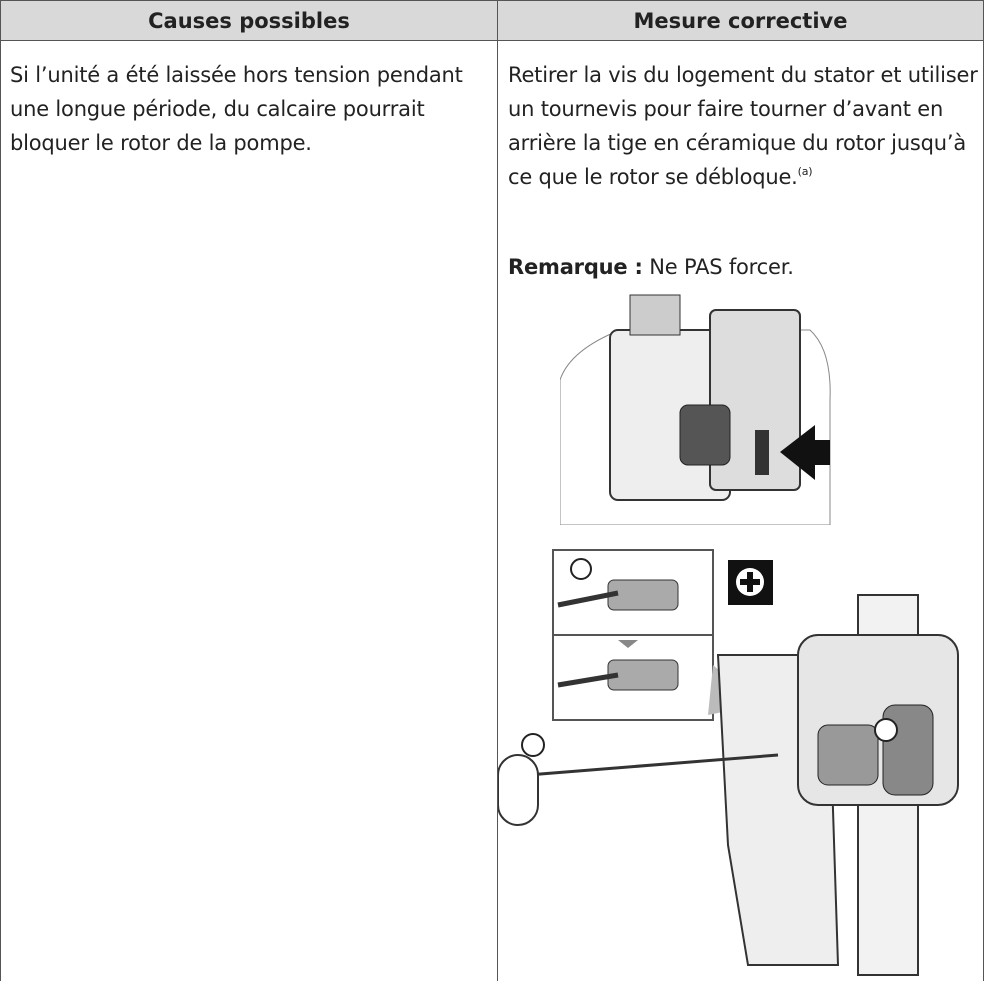 The image size is (984, 981). Describe the element at coordinates (805, 171) in the screenshot. I see `footnote-ref: (a)` at that location.